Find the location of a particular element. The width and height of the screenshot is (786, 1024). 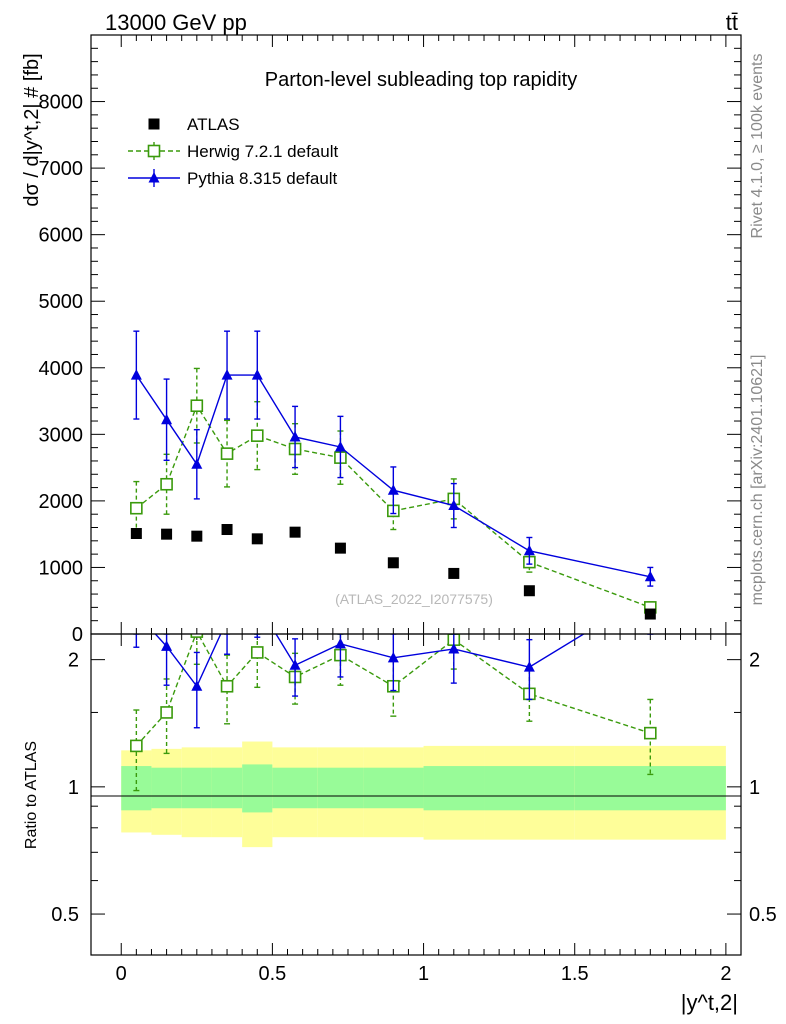

main-y-tick-label: 2000 is located at coordinates (61, 502).